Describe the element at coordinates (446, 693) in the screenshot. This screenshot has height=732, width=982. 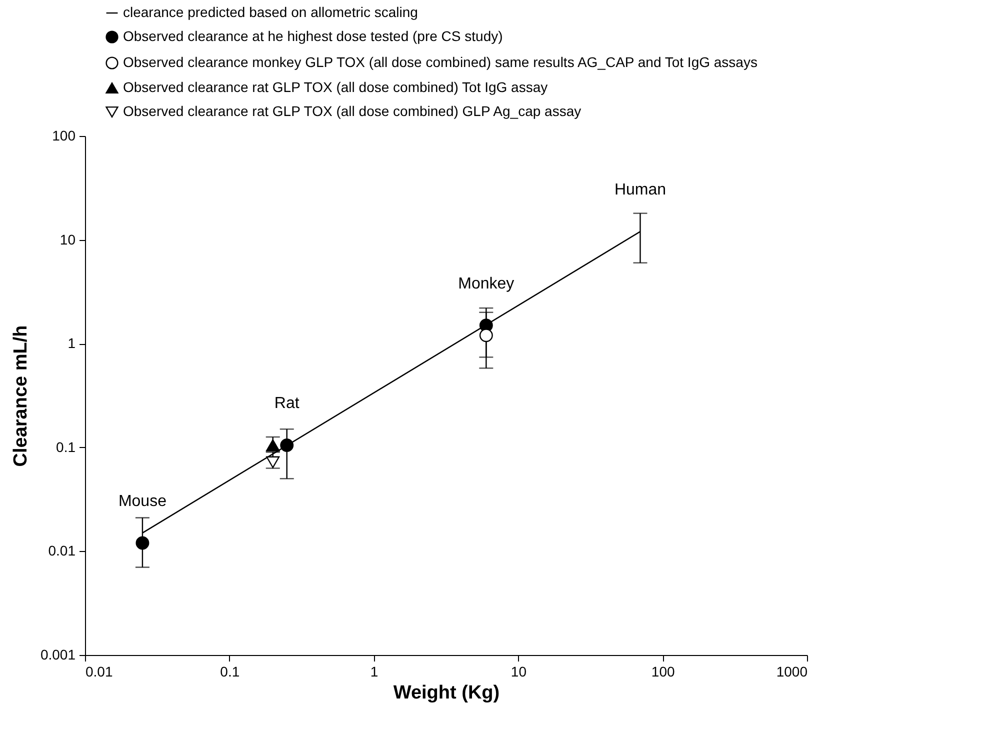
I see `x-axis-title: Weight (Kg)` at that location.